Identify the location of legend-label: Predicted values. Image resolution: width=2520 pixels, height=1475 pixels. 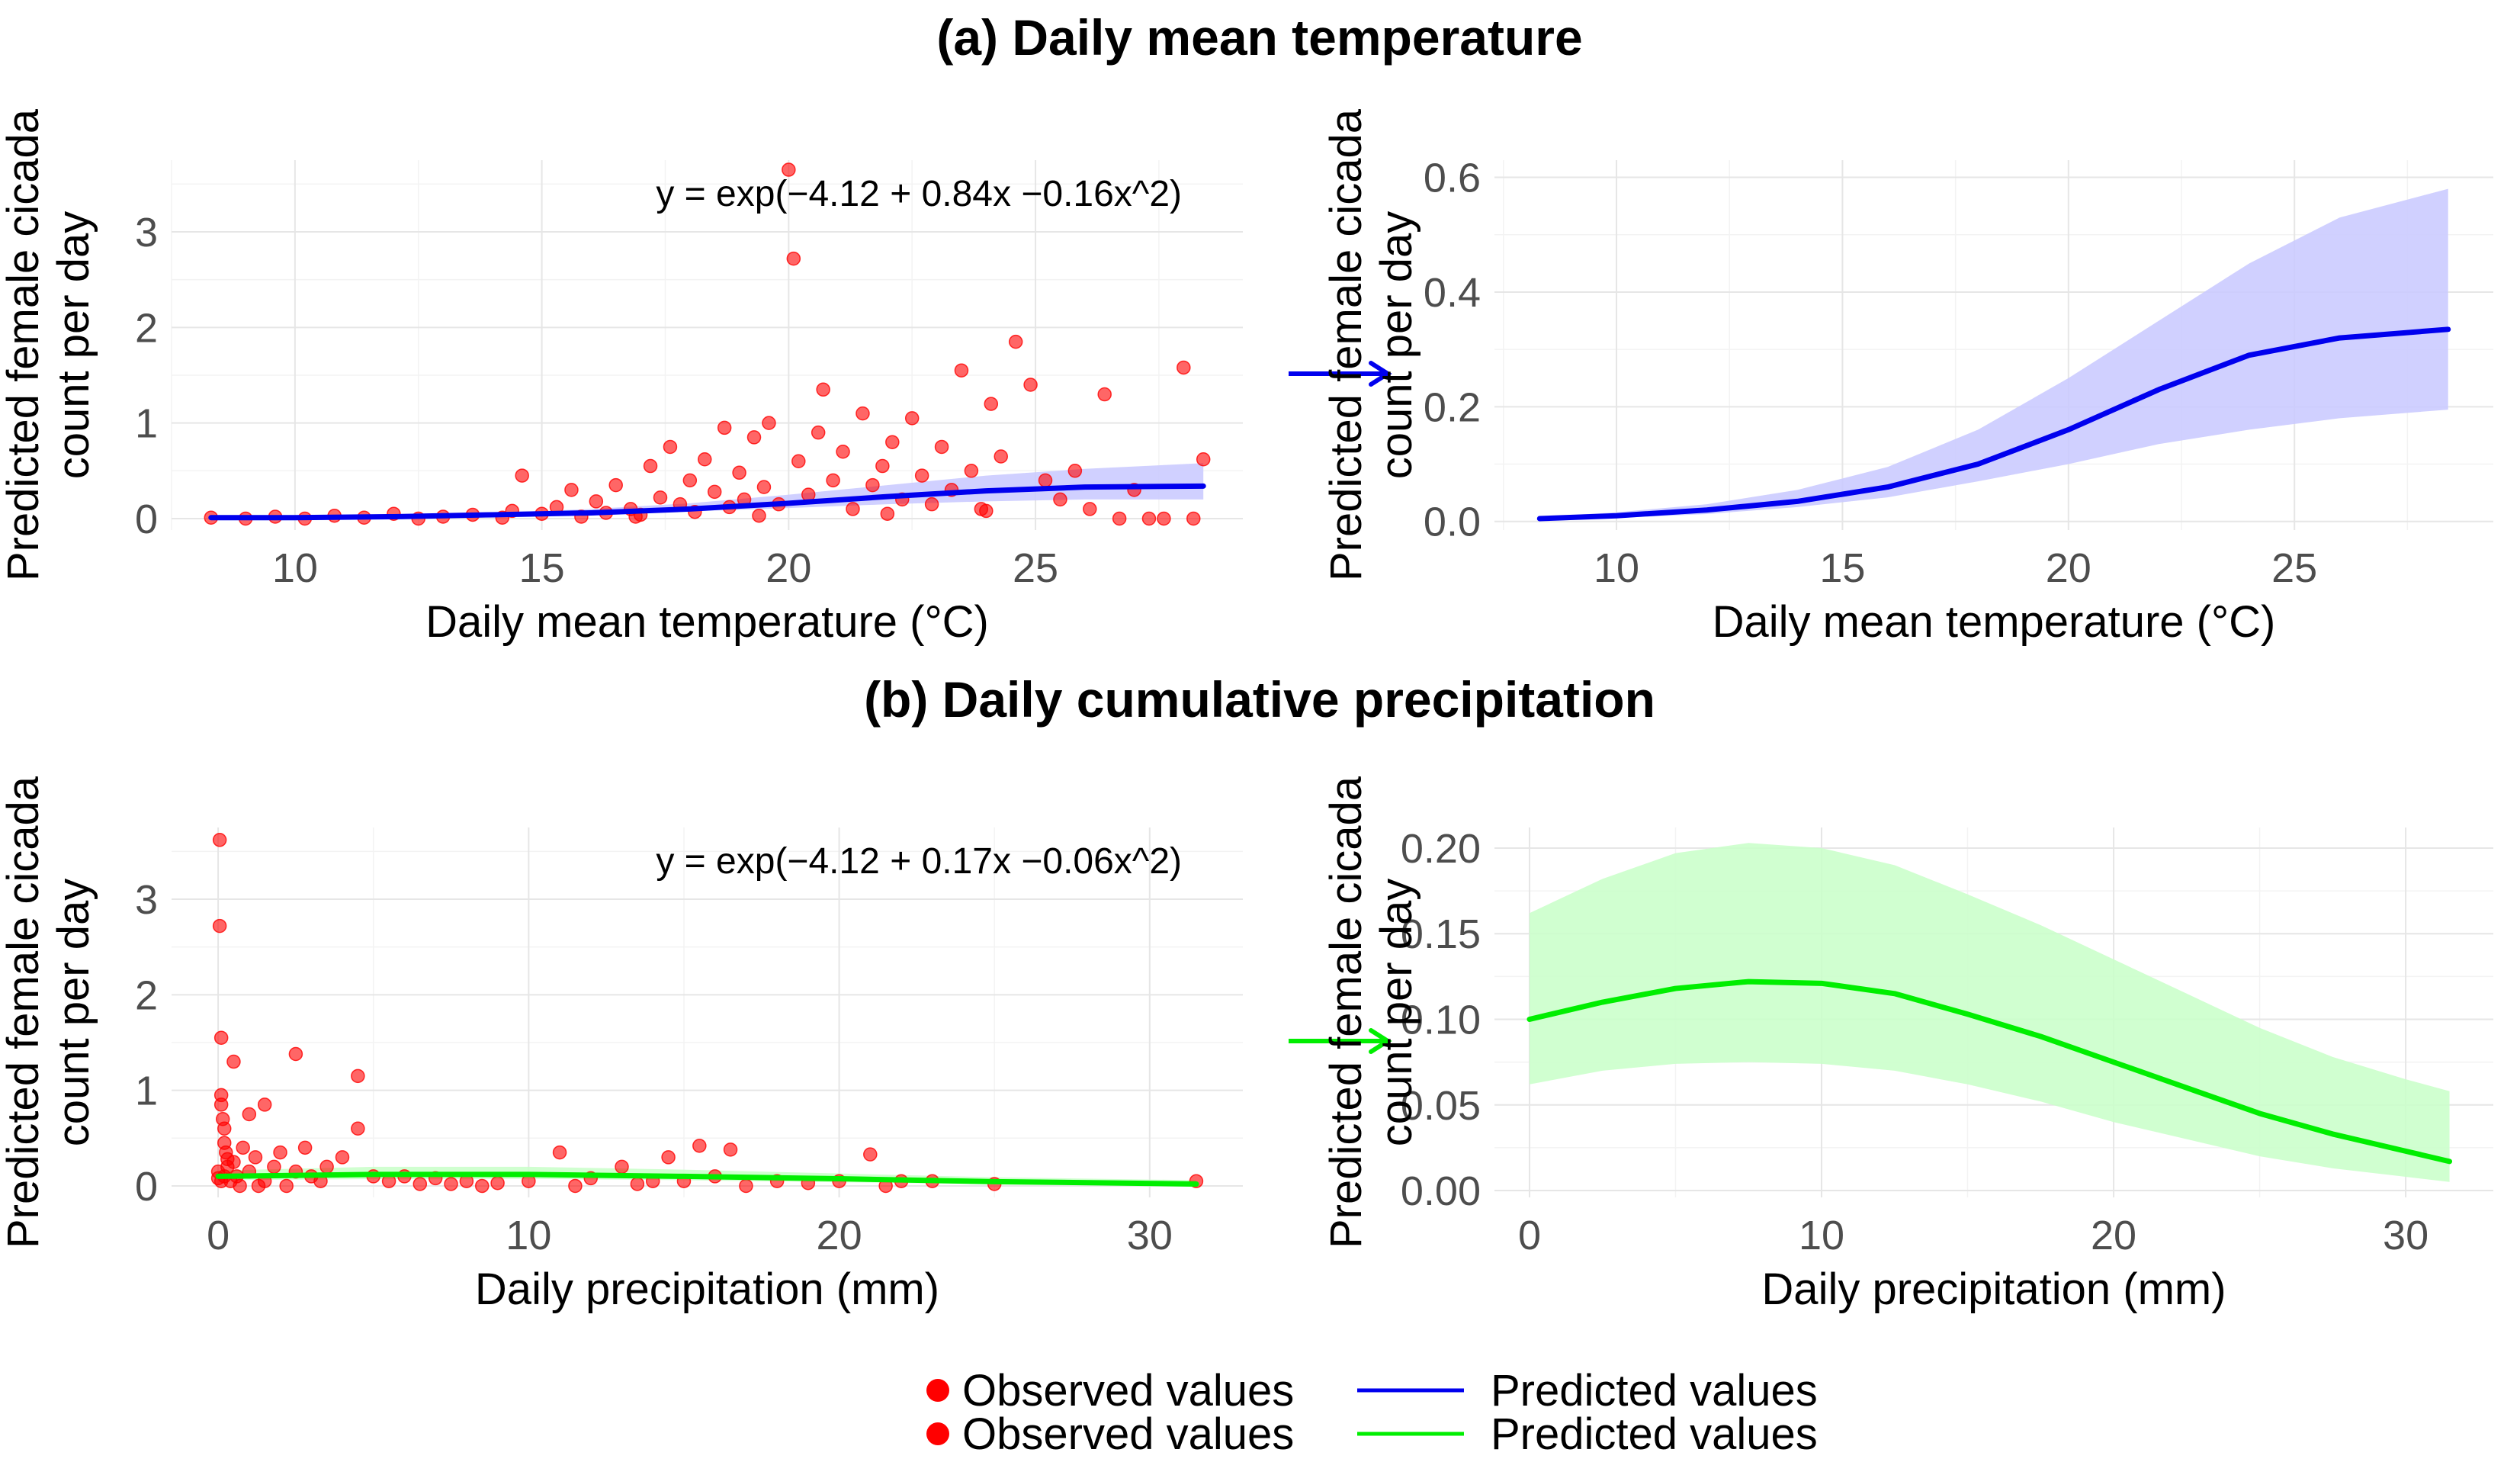
(1654, 1391).